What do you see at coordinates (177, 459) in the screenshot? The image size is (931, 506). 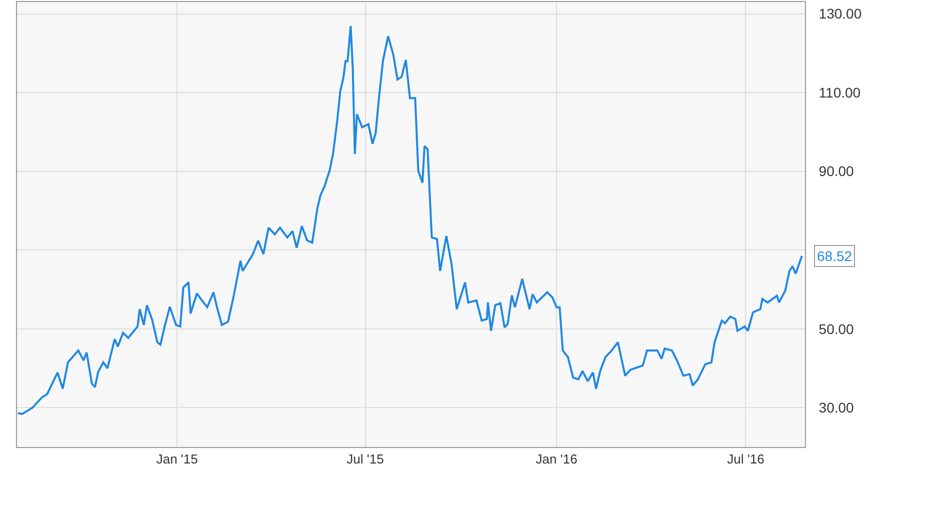 I see `x-tick-label: Jan '15` at bounding box center [177, 459].